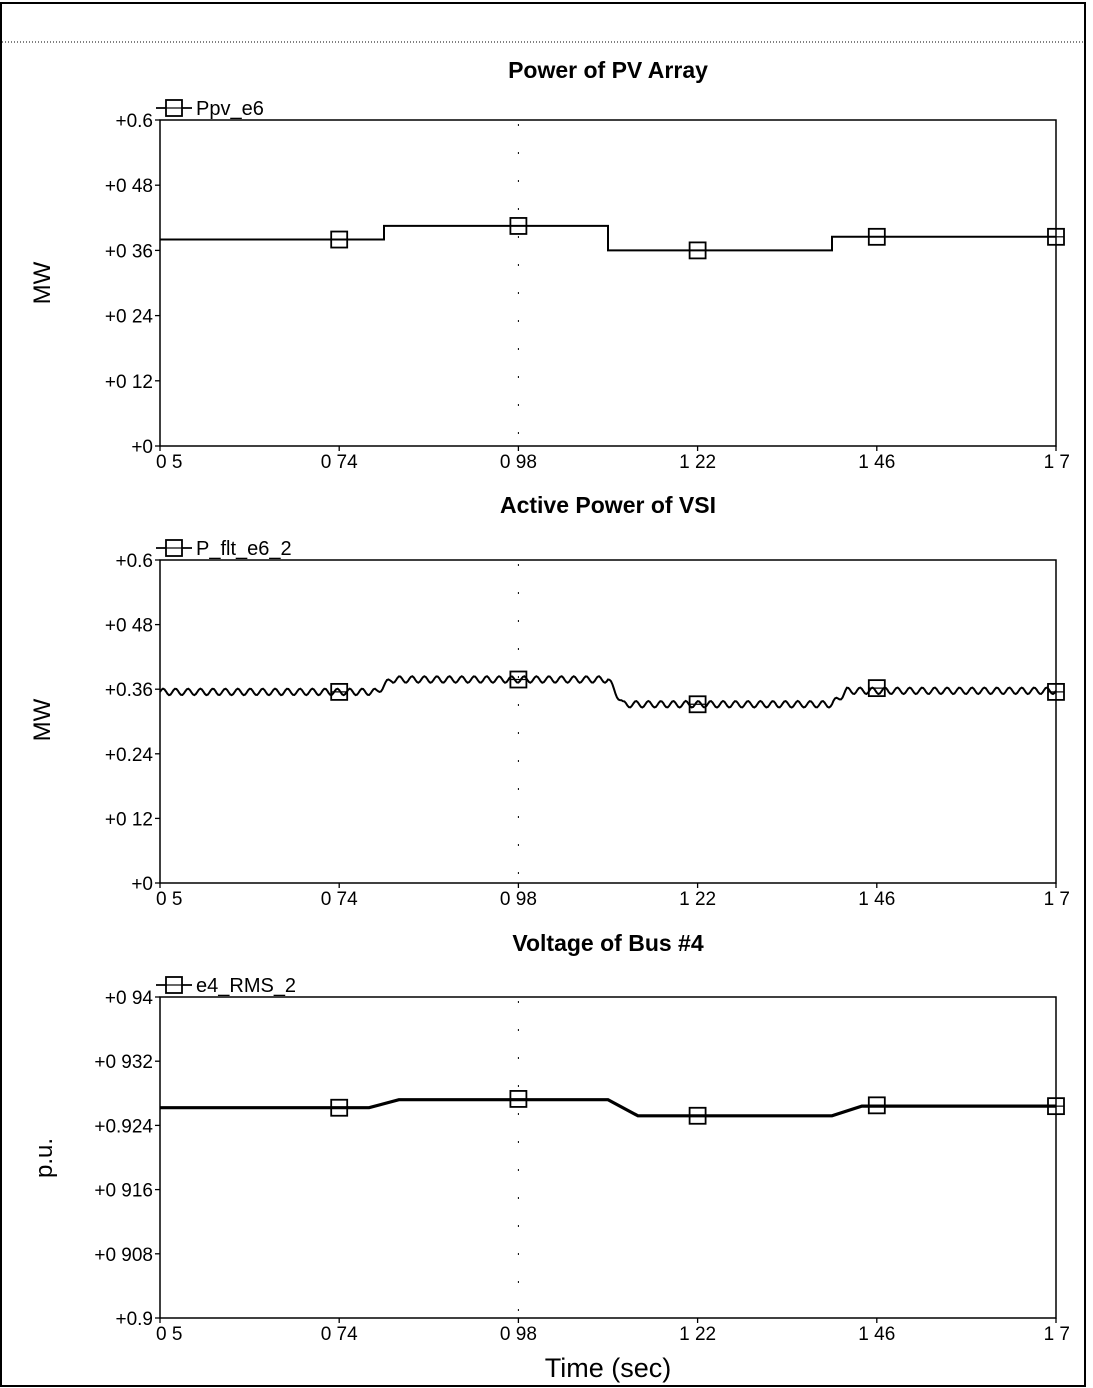 The width and height of the screenshot is (1093, 1388). What do you see at coordinates (123, 1191) in the screenshot?
I see `y-tick-label: +0 916` at bounding box center [123, 1191].